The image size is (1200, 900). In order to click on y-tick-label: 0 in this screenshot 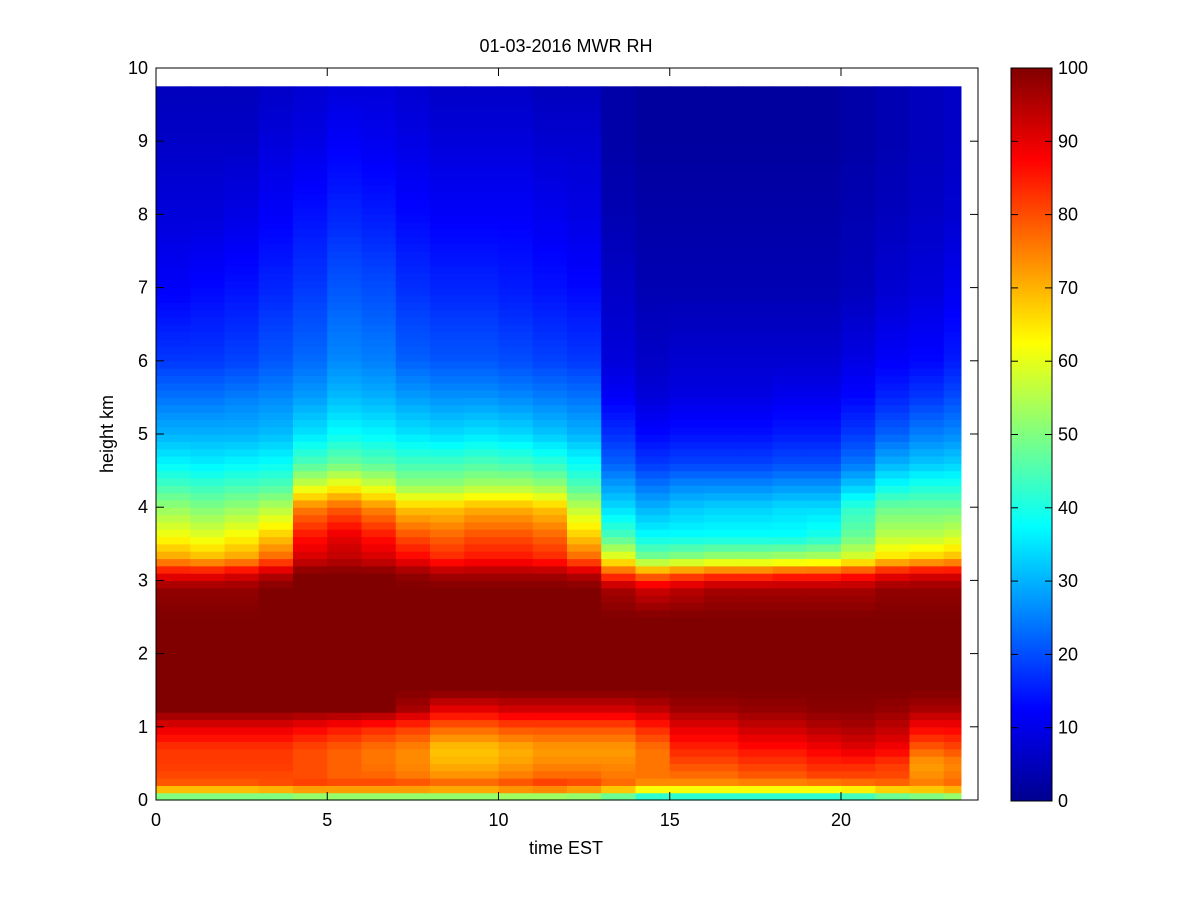, I will do `click(143, 800)`.